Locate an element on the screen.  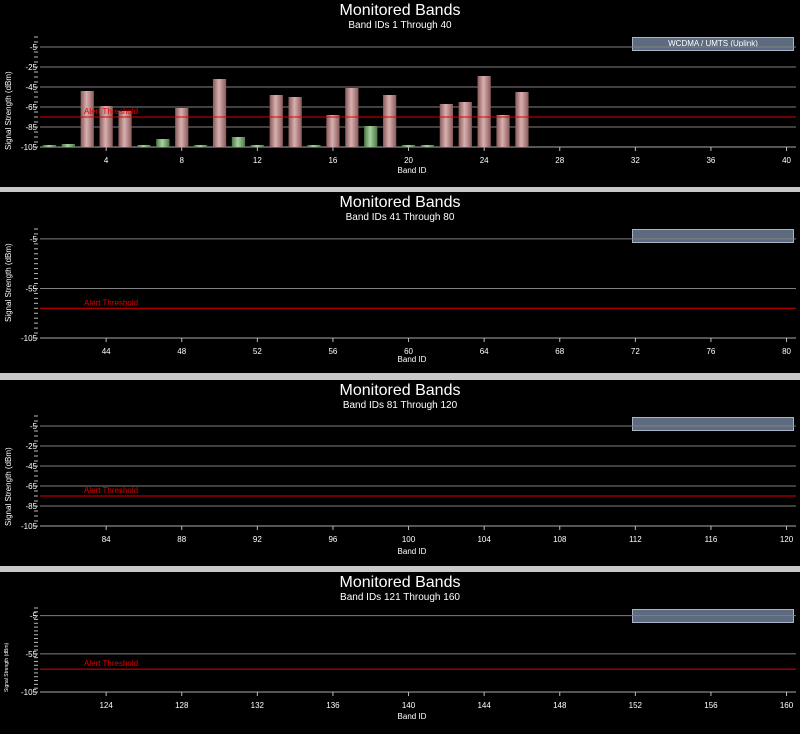
x-tick-label: 12 is located at coordinates (257, 160).